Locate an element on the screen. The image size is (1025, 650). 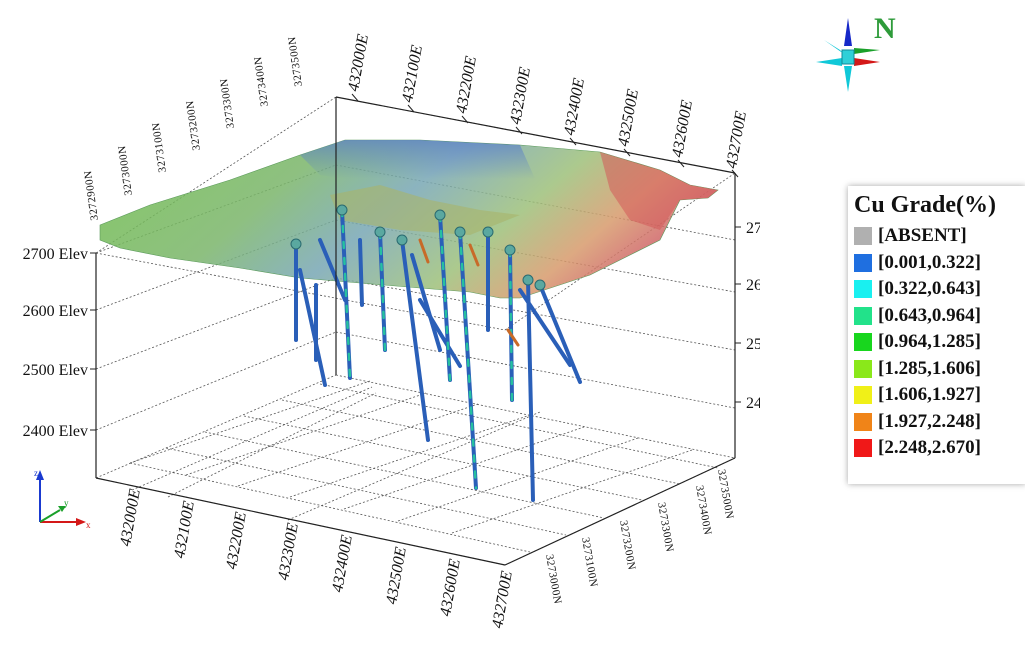
legend-item: [1.606,1.927] is located at coordinates (939, 395).